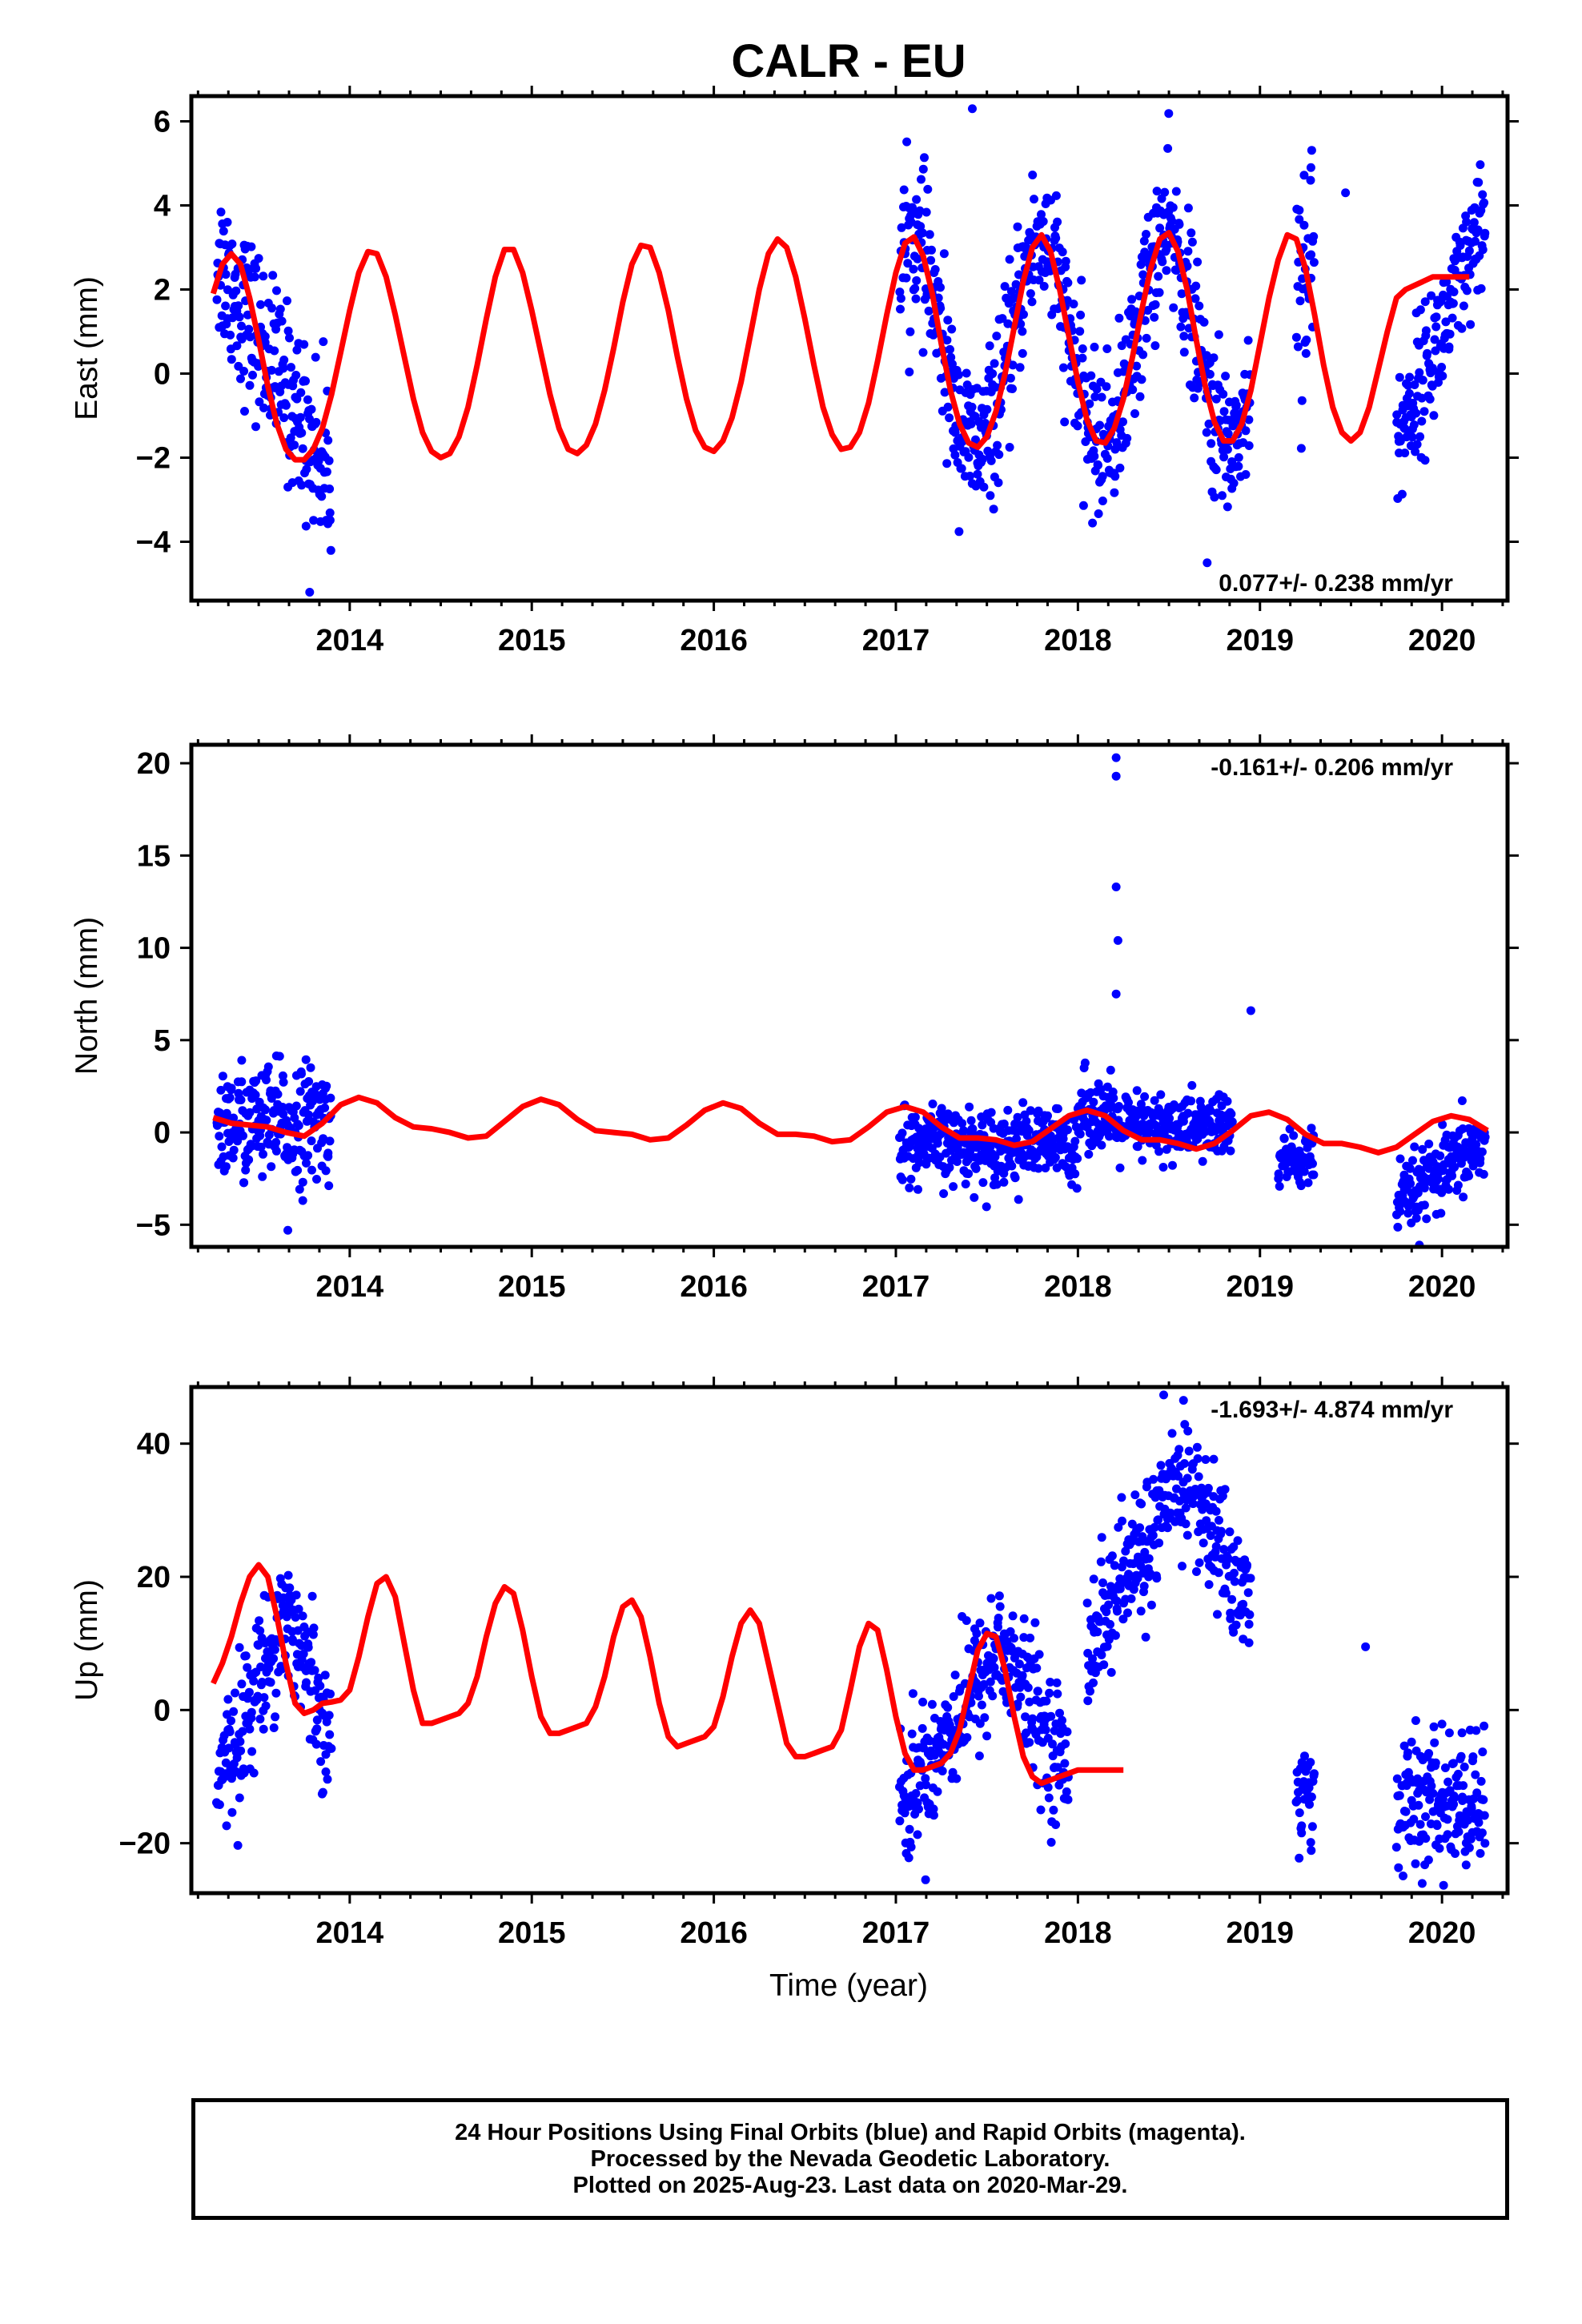 The image size is (1582, 2324). I want to click on y-tick-label: 40, so click(154, 1445).